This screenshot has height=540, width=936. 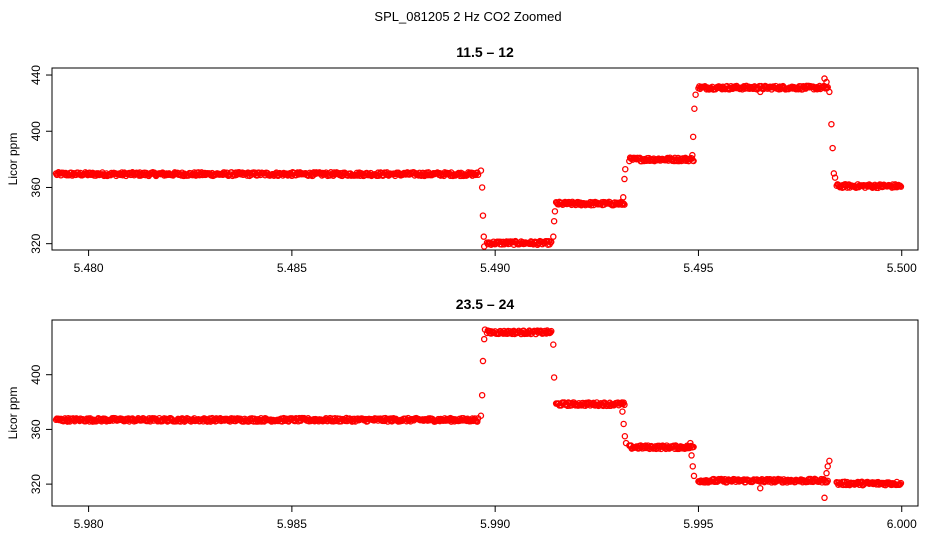 I want to click on y-tick-label: 440, so click(x=36, y=75).